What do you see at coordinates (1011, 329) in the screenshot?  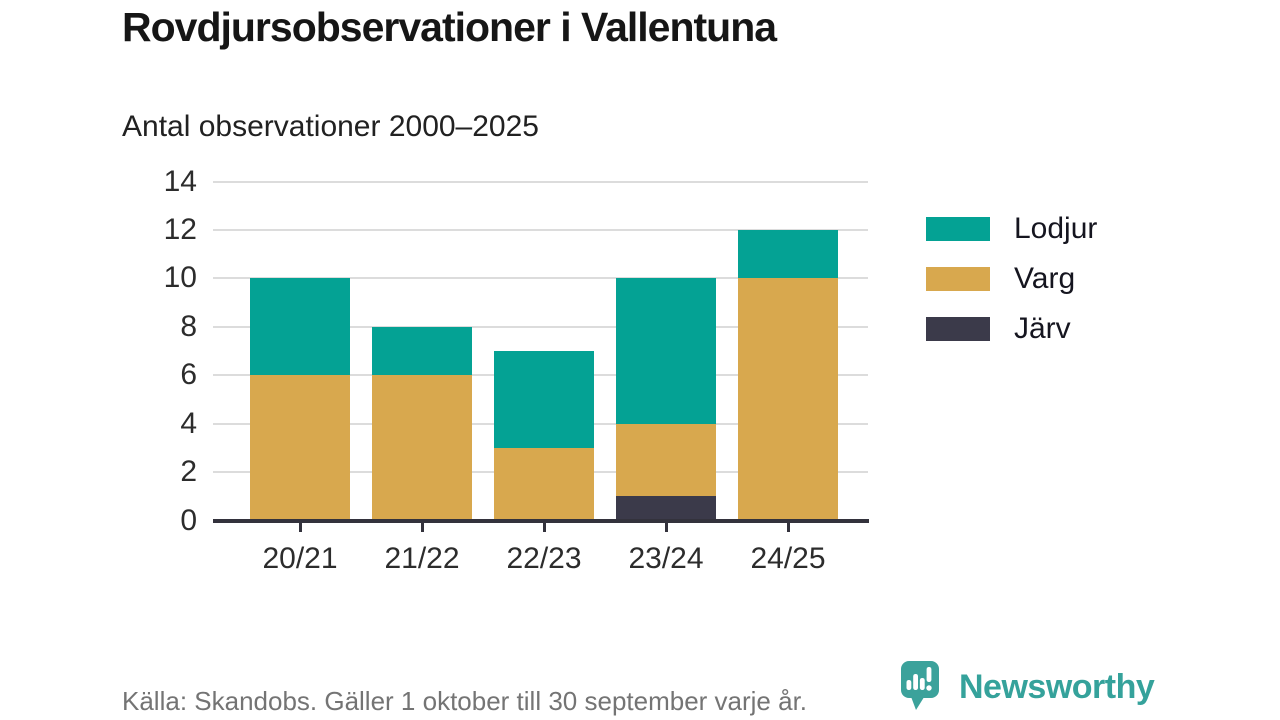 I see `legend-item-järv: Järv` at bounding box center [1011, 329].